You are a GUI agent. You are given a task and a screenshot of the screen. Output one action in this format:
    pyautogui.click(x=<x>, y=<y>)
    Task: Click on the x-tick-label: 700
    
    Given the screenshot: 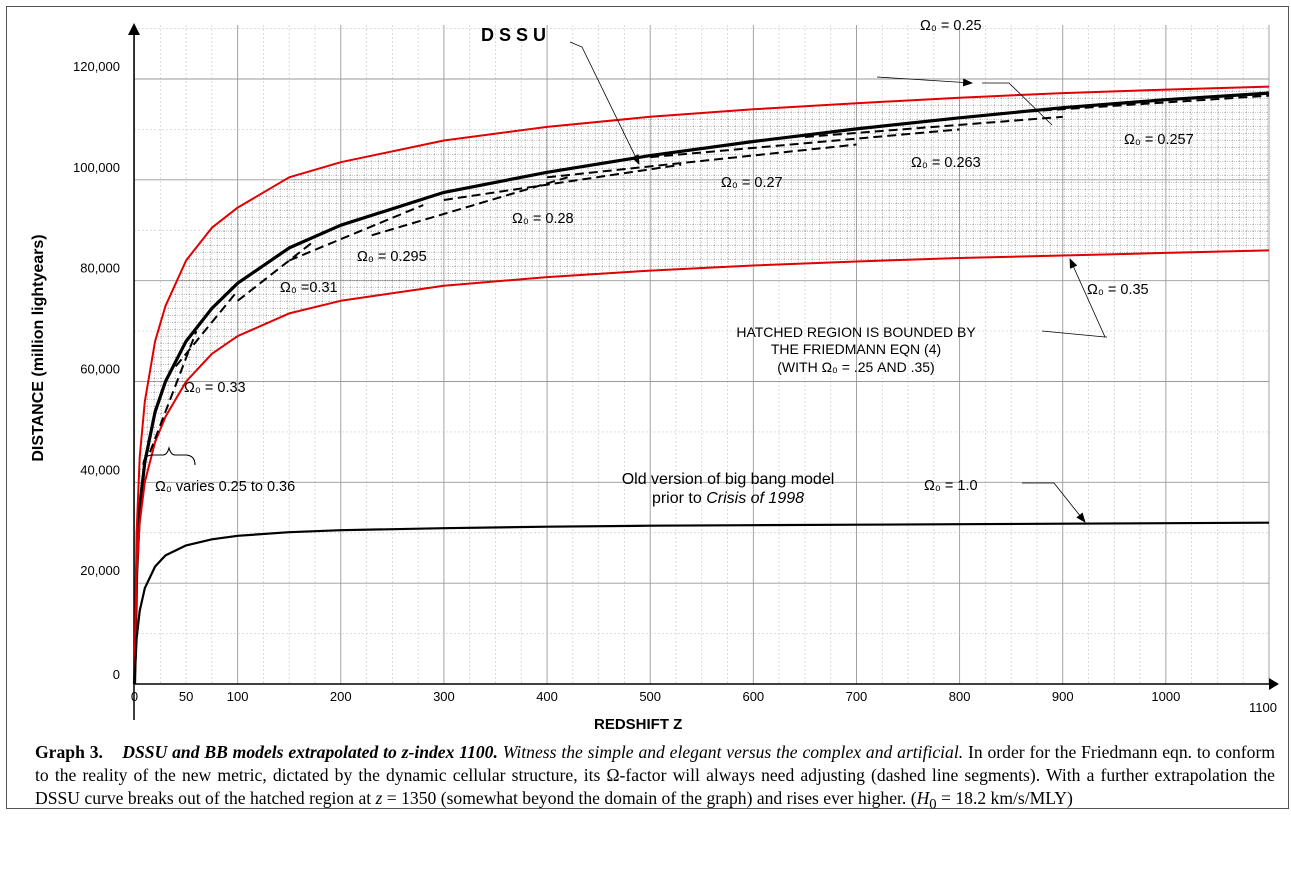 What is the action you would take?
    pyautogui.click(x=857, y=696)
    